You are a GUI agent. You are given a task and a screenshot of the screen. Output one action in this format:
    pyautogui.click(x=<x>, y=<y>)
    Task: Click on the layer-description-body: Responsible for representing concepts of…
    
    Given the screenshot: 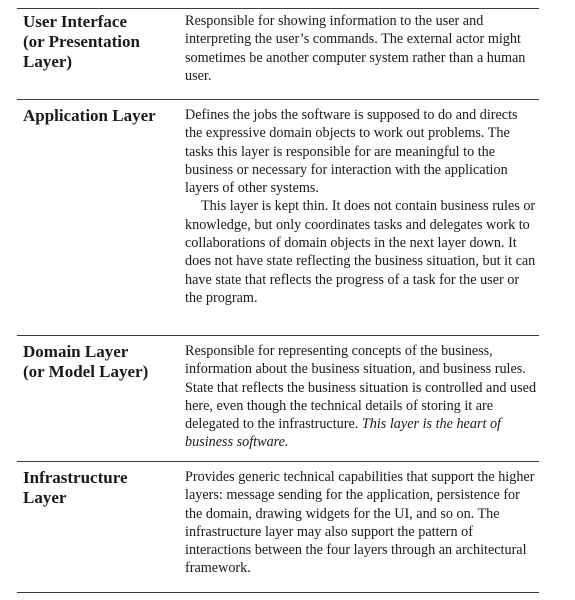 What is the action you would take?
    pyautogui.click(x=361, y=388)
    